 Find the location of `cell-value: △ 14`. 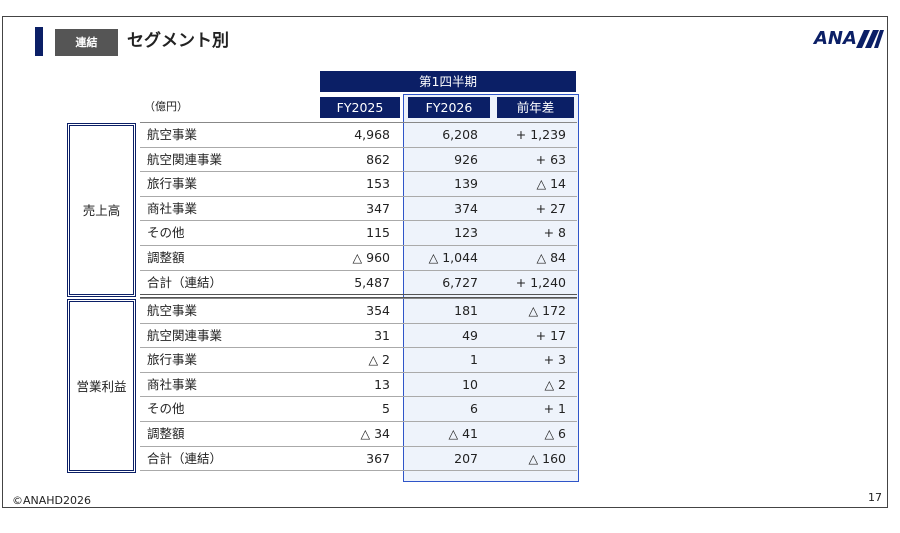

cell-value: △ 14 is located at coordinates (551, 184).